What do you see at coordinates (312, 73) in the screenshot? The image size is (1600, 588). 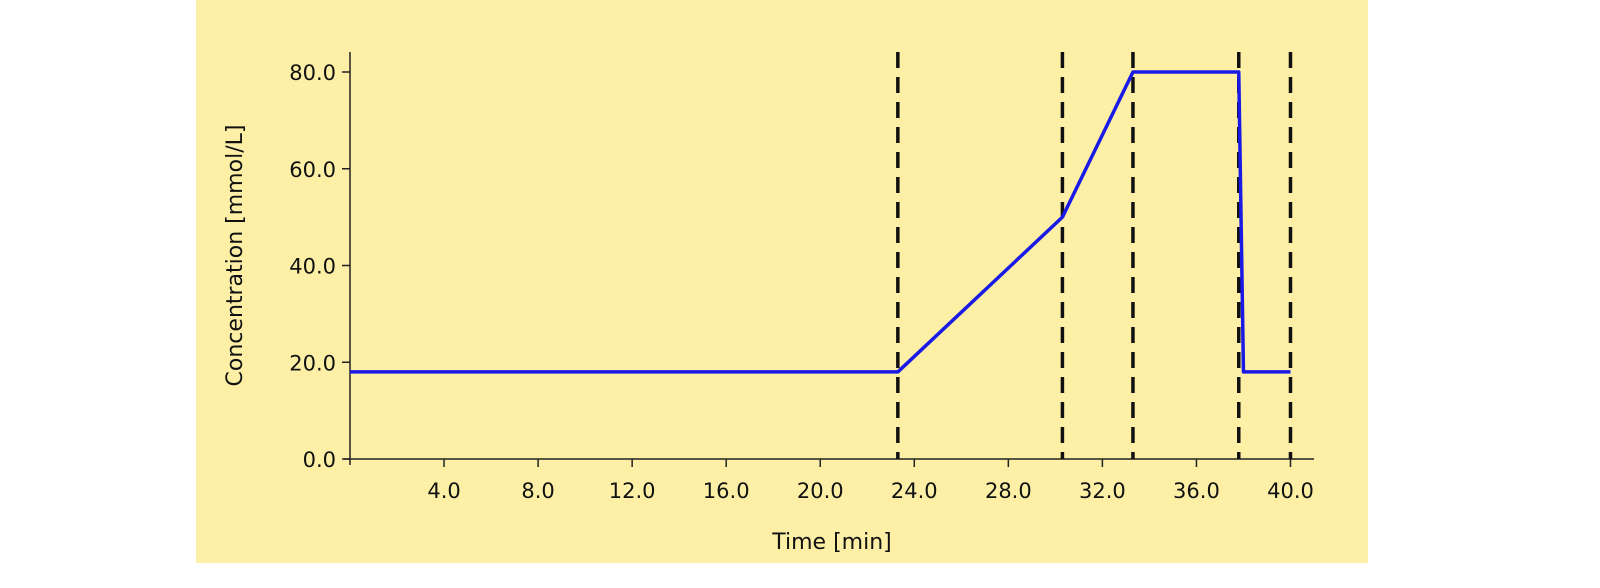 I see `y-tick-label: 80.0` at bounding box center [312, 73].